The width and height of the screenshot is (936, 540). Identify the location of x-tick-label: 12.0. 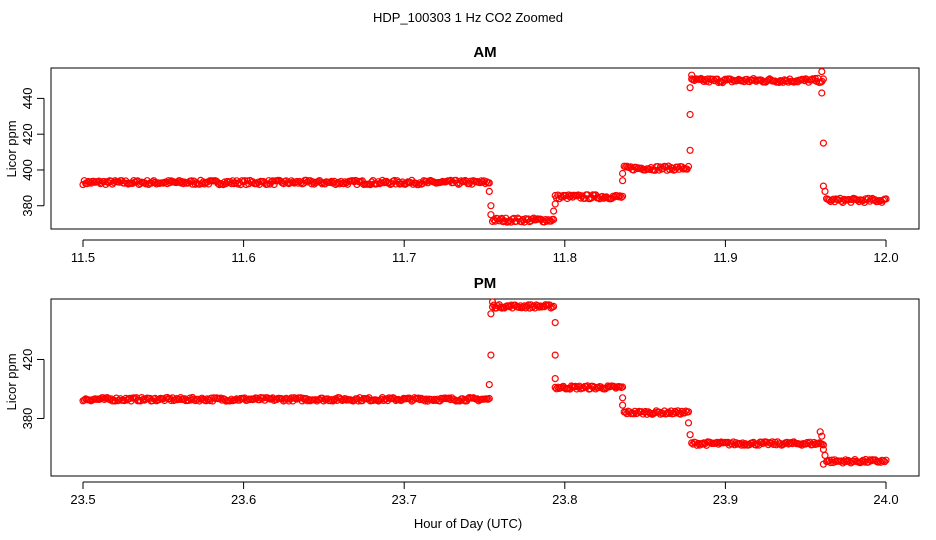
(885, 257).